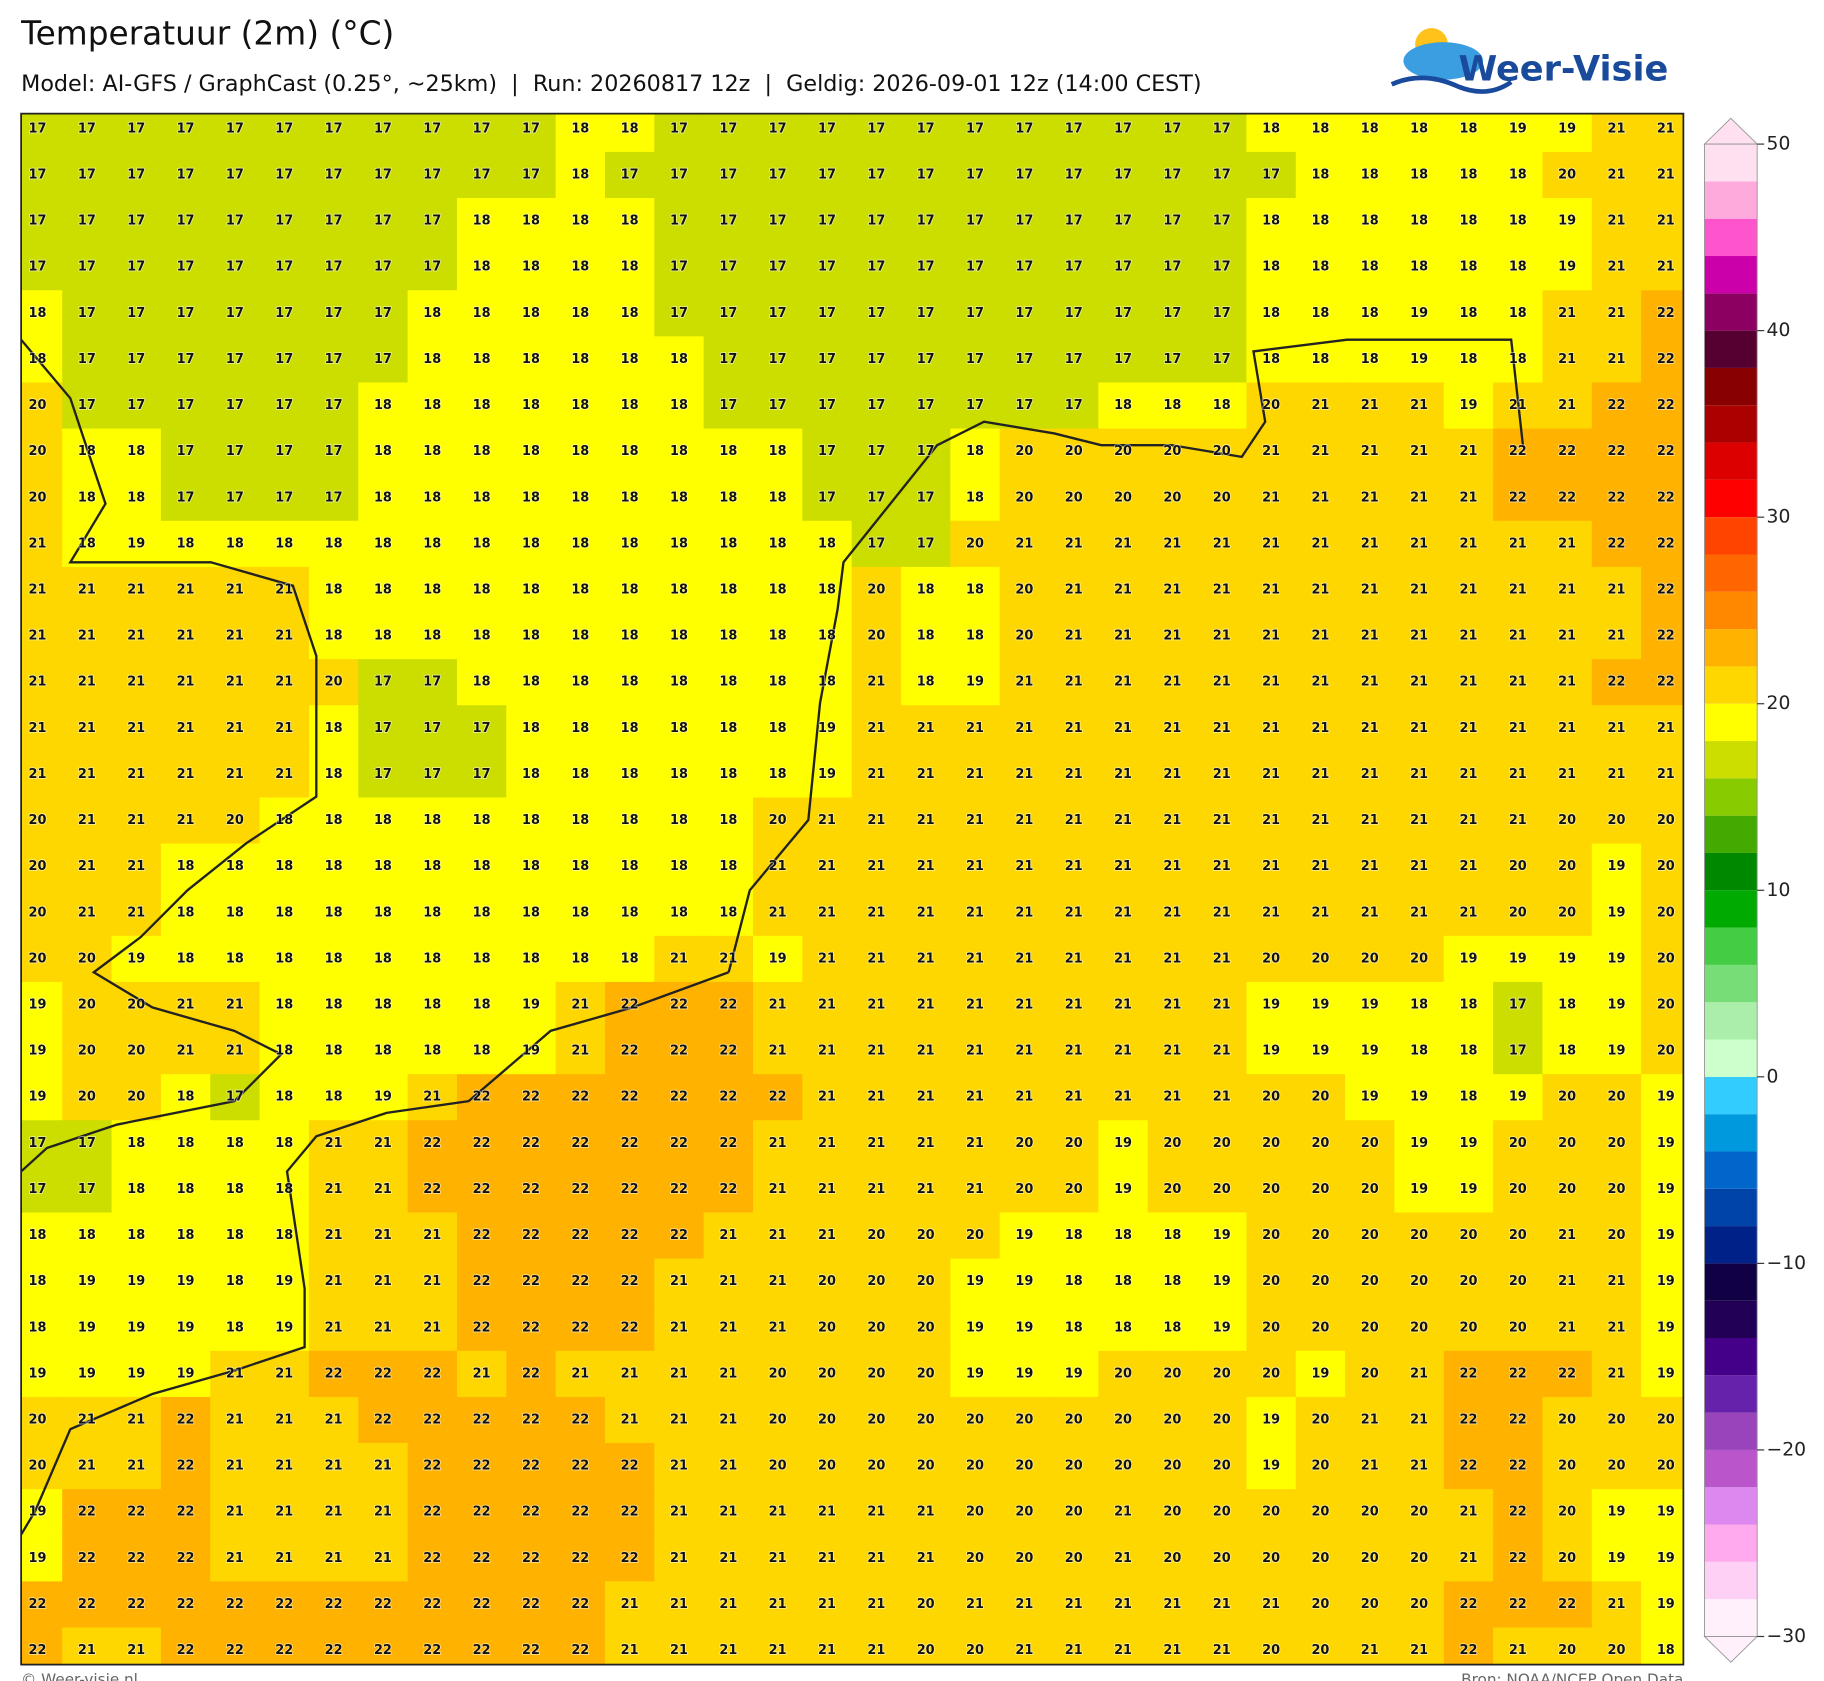  Describe the element at coordinates (1731, 498) in the screenshot. I see `colorbar-bin` at that location.